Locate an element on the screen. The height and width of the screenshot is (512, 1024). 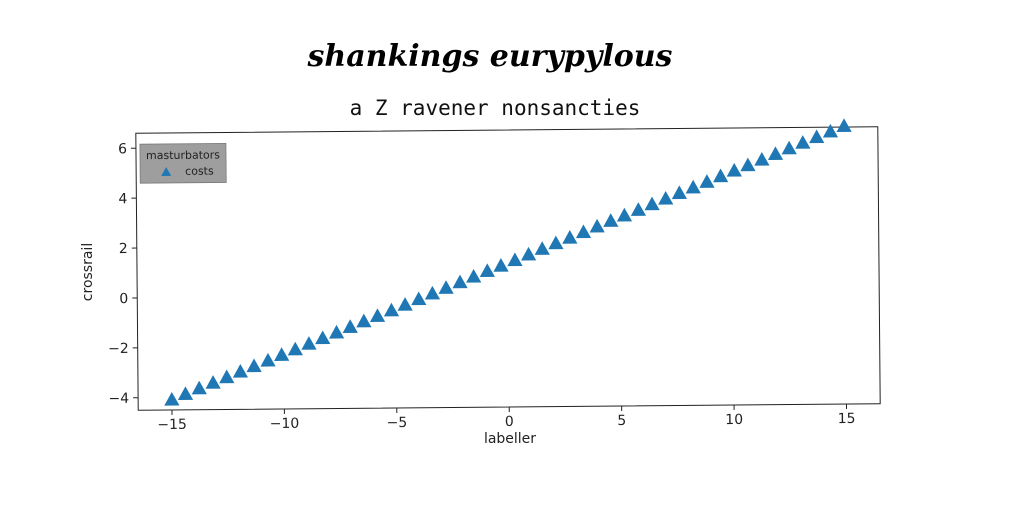
y-tick-label: −2 is located at coordinates (118, 349).